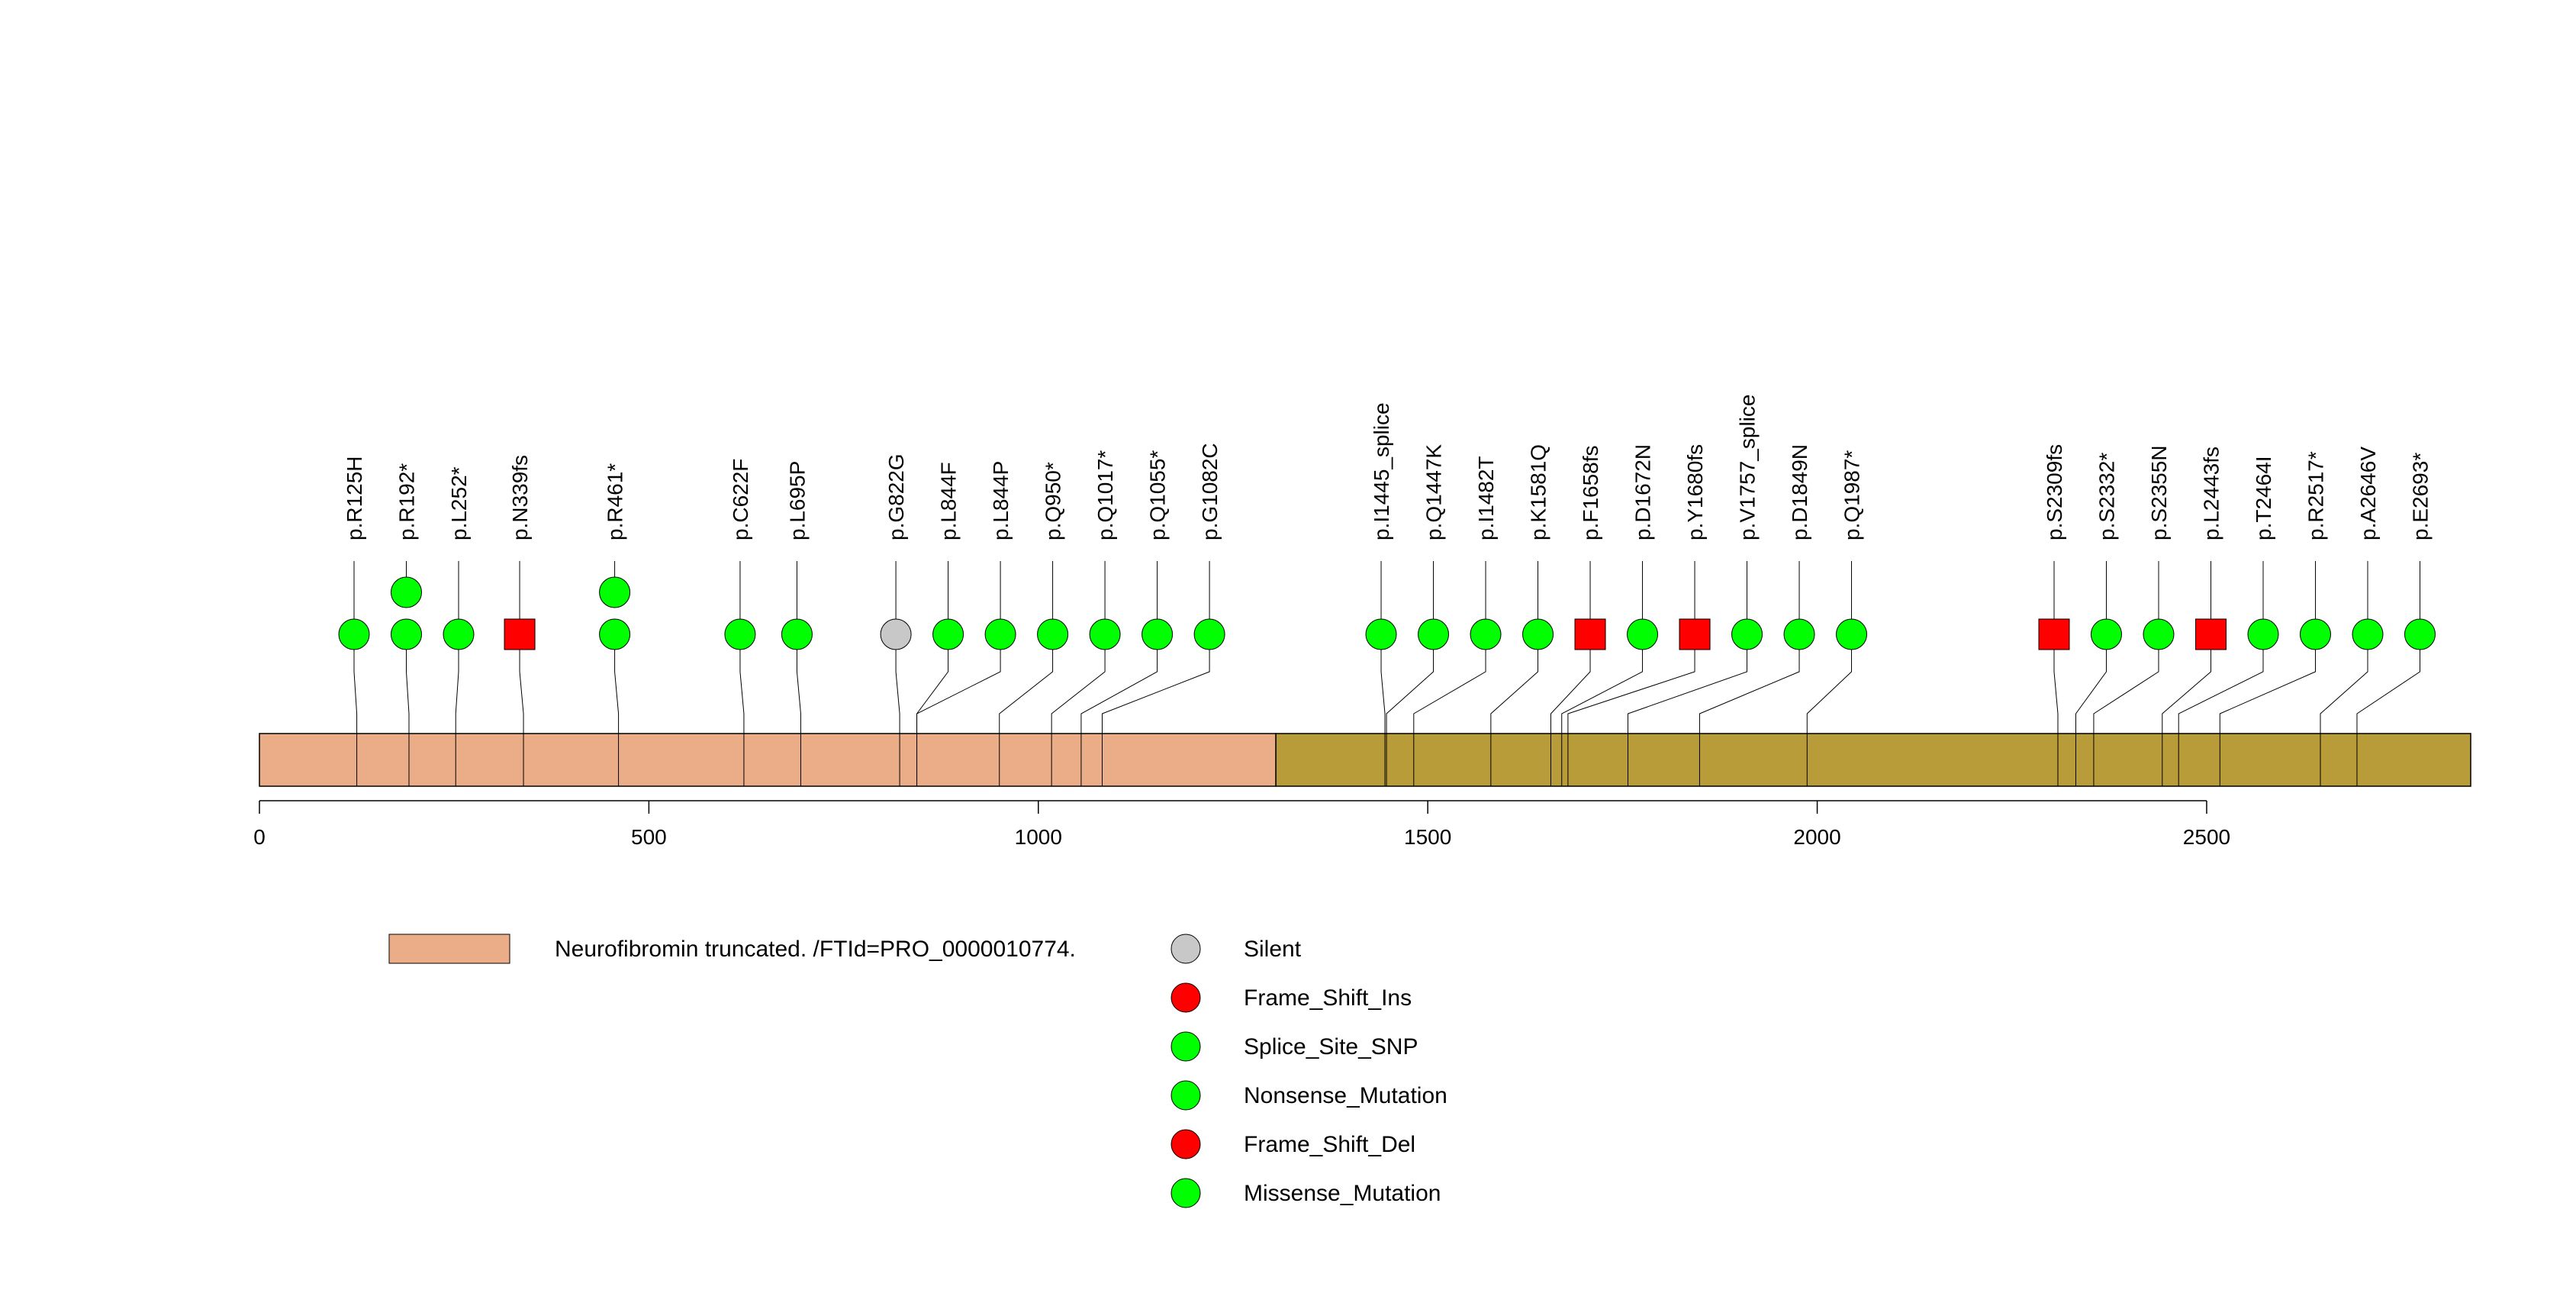 The image size is (2576, 1290). Describe the element at coordinates (1105, 495) in the screenshot. I see `mutation-label: p.Q1017*` at that location.